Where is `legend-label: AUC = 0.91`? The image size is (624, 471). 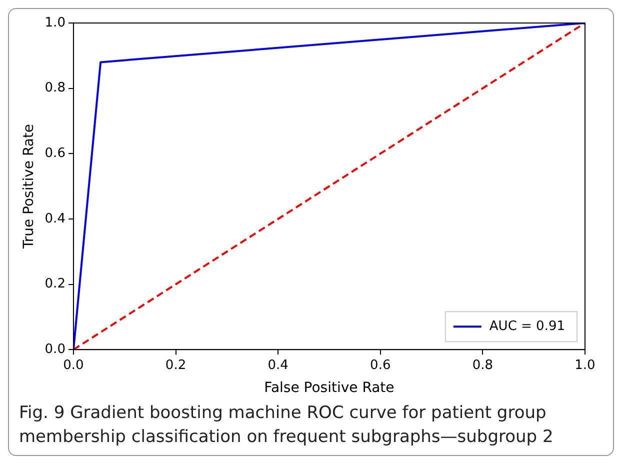
legend-label: AUC = 0.91 is located at coordinates (527, 326).